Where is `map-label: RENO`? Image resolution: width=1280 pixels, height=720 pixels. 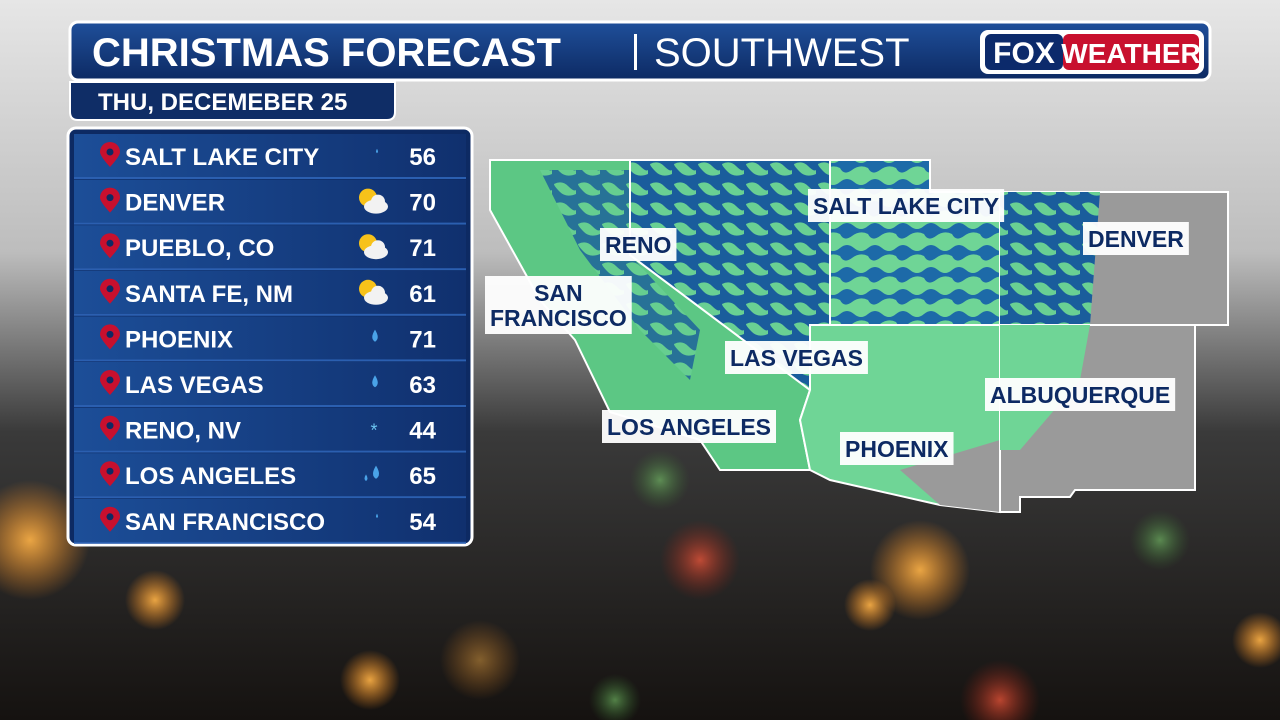
map-label: RENO is located at coordinates (638, 244).